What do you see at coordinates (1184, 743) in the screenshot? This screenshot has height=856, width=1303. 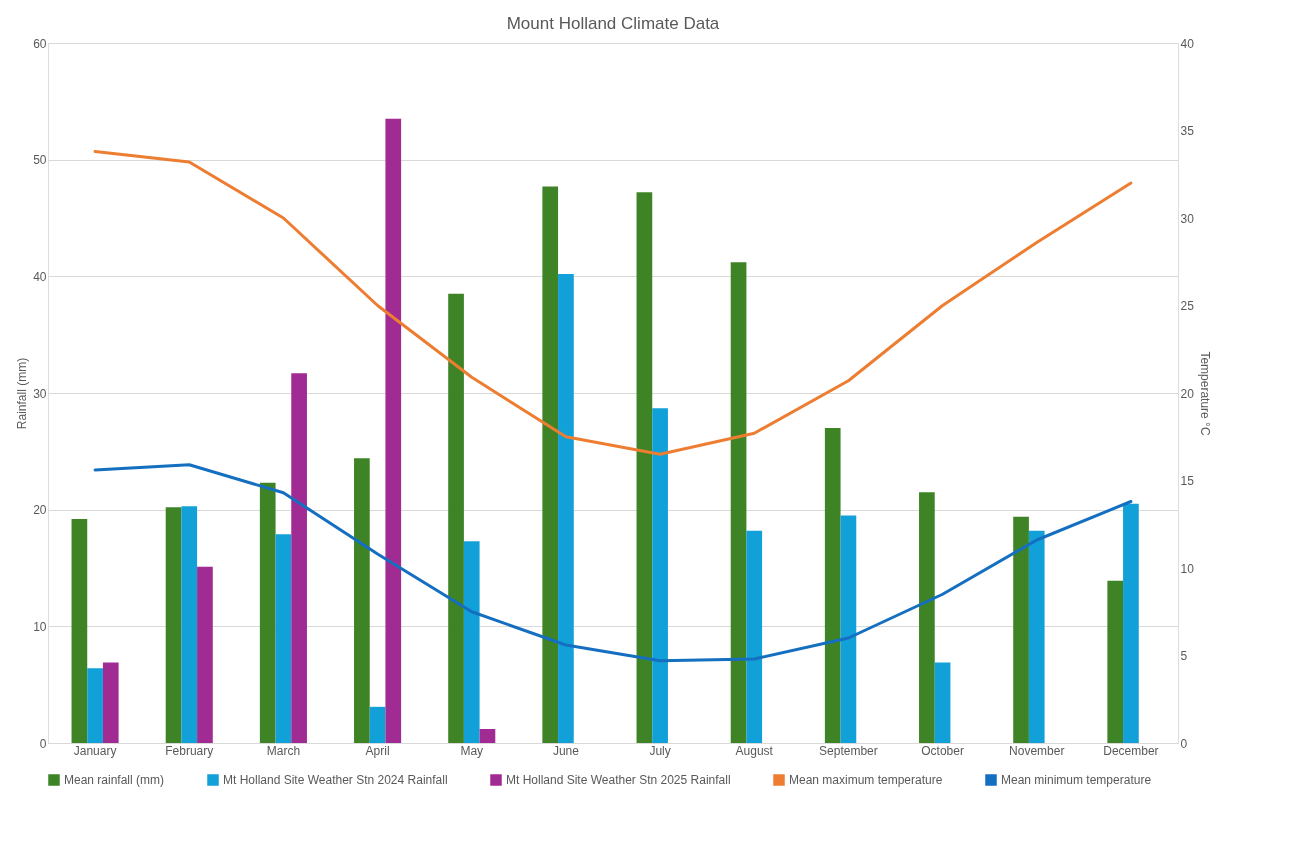 I see `y2-tick-label: 0` at bounding box center [1184, 743].